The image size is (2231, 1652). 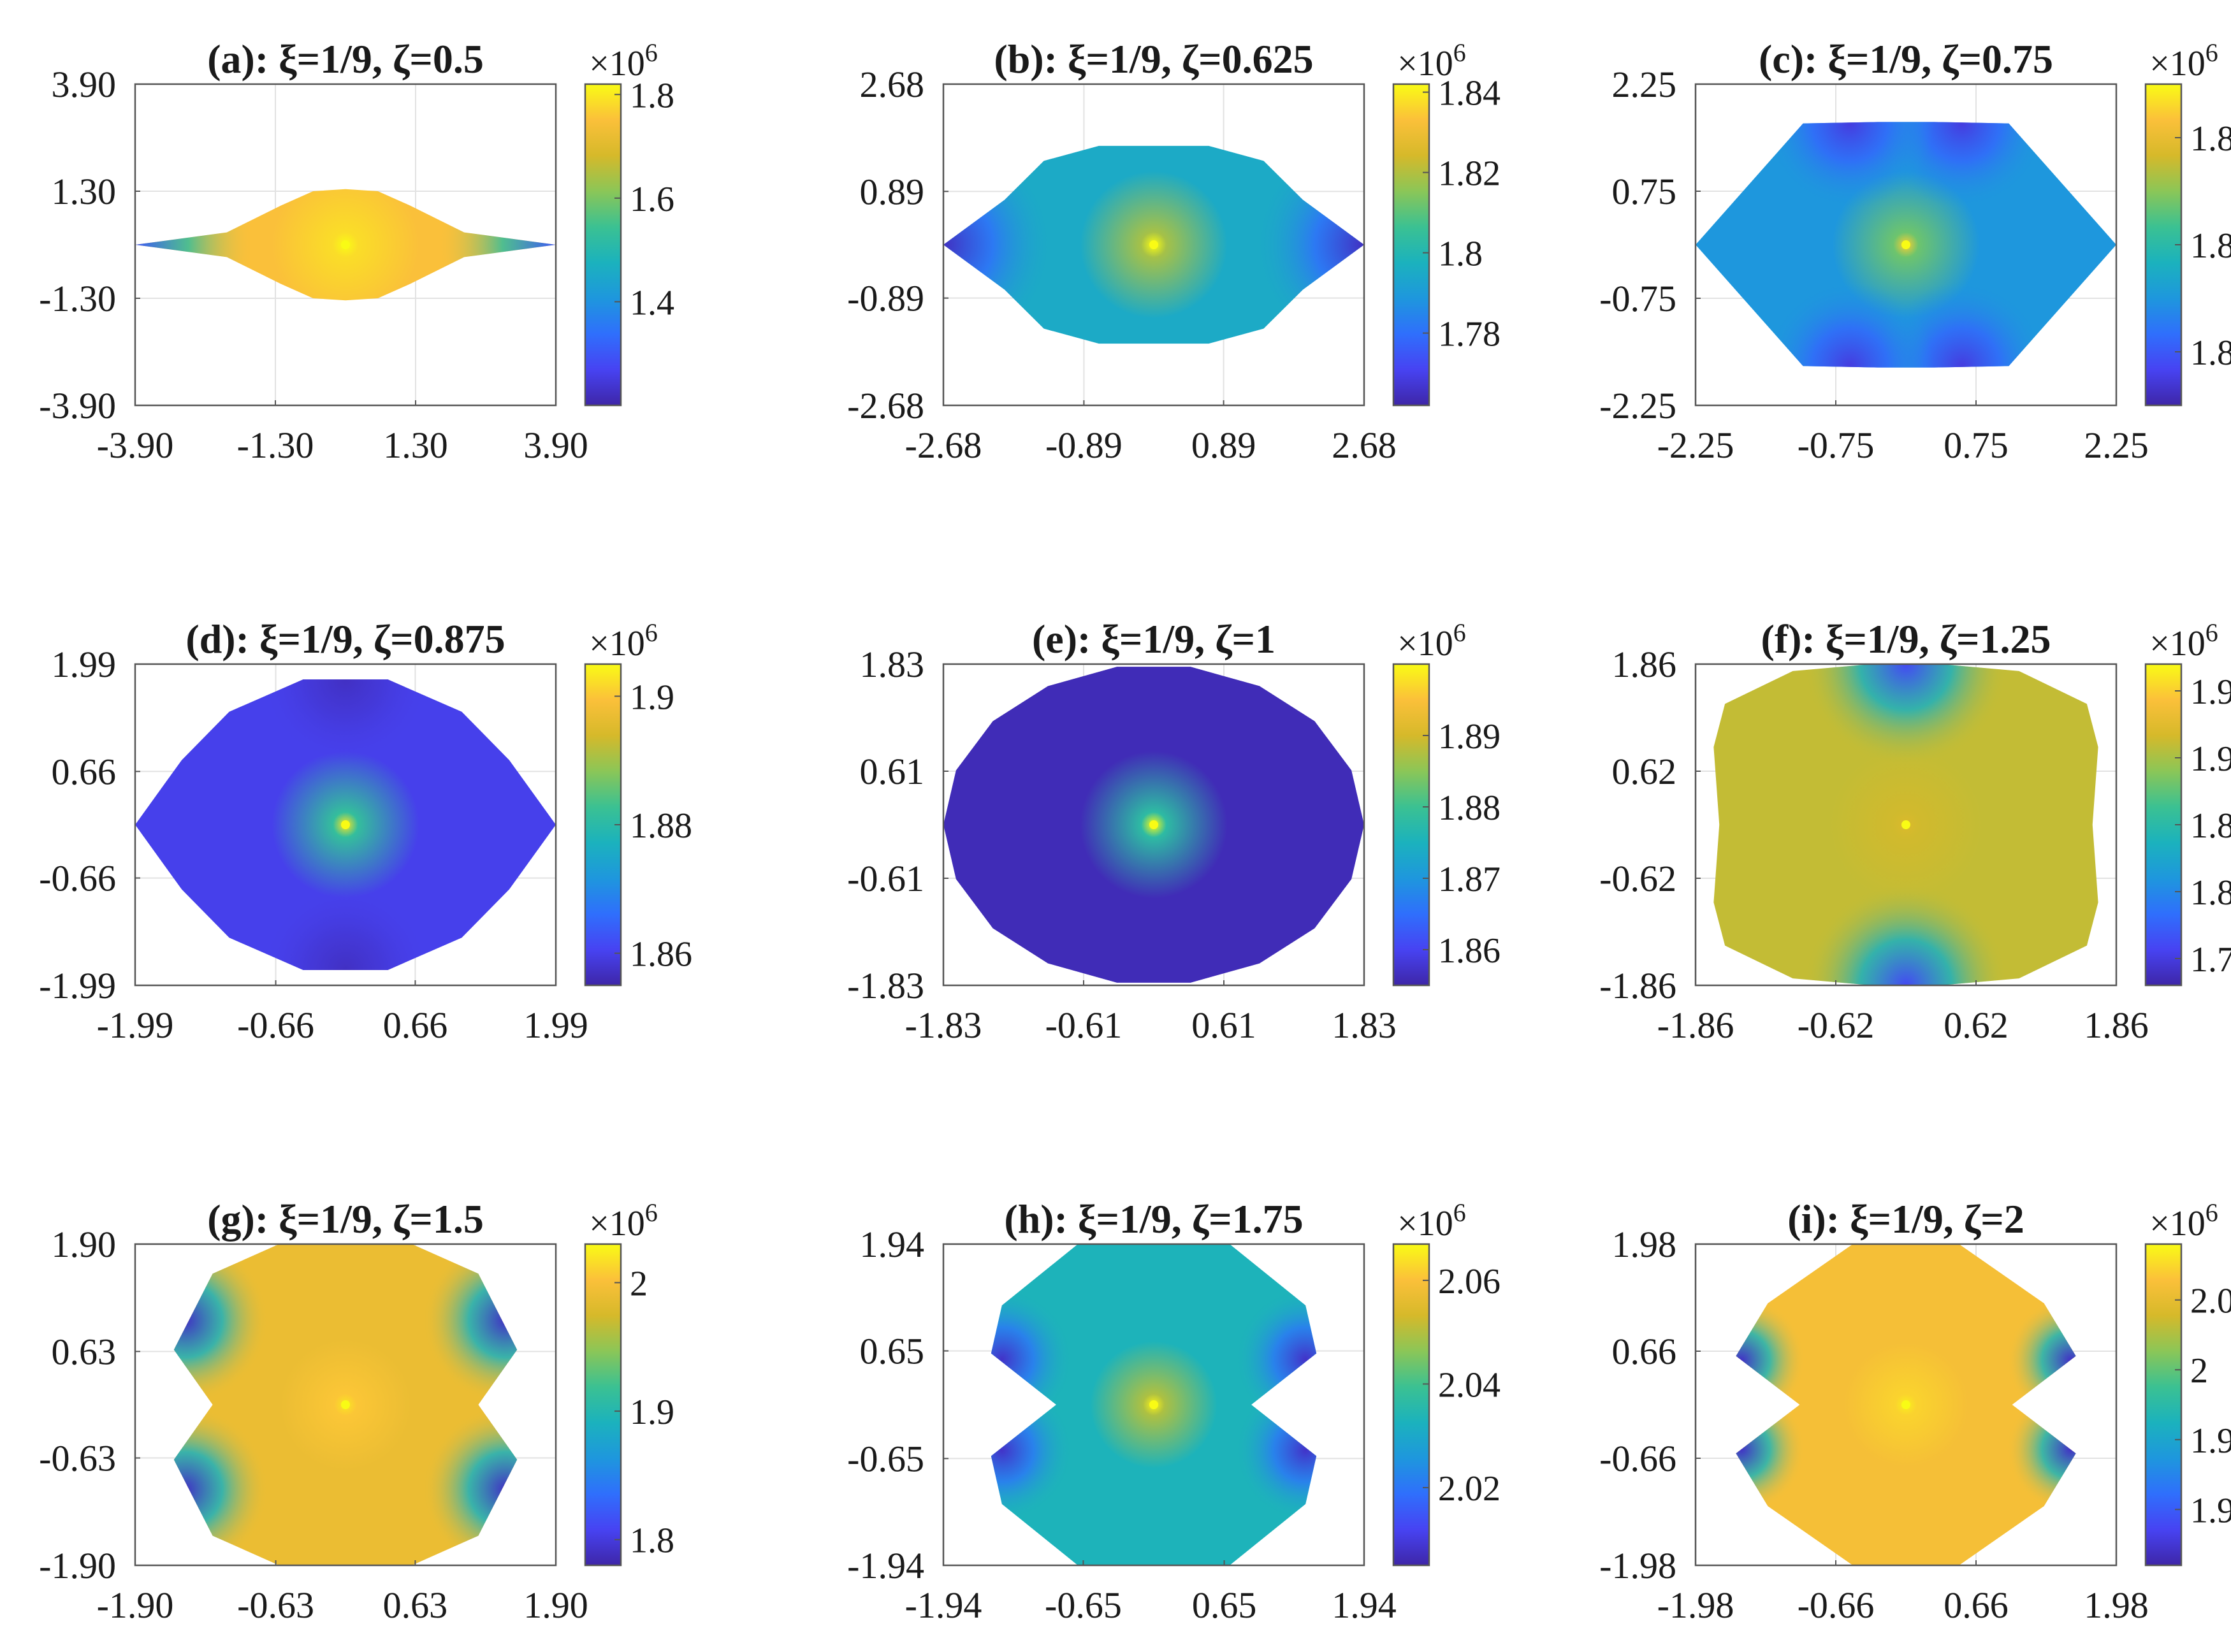 What do you see at coordinates (84, 84) in the screenshot?
I see `y-tick-label: 3.90` at bounding box center [84, 84].